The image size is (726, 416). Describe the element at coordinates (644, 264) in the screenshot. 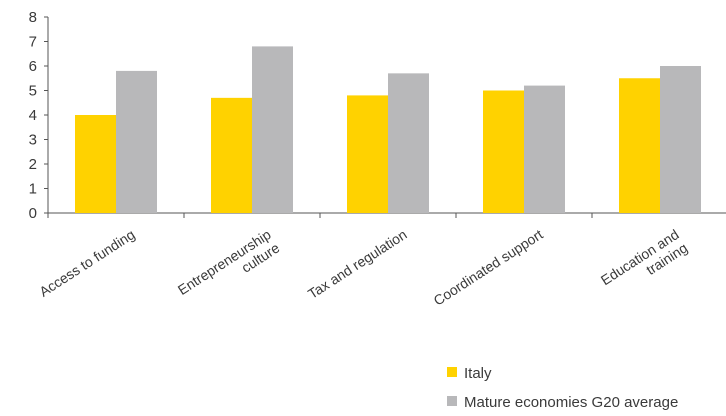

I see `category-label: Education andtraining` at that location.